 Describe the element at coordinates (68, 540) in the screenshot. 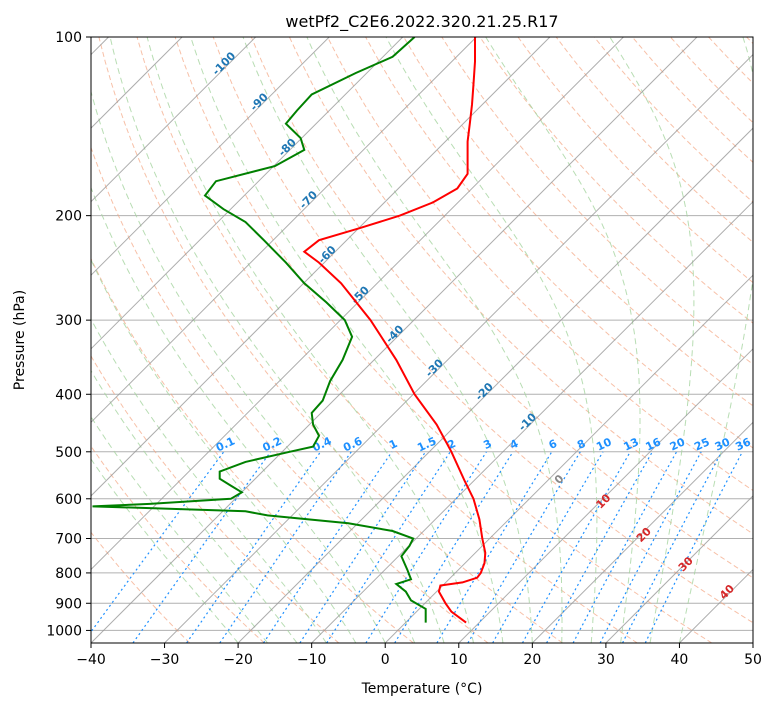

I see `y-tick-label: 700` at that location.